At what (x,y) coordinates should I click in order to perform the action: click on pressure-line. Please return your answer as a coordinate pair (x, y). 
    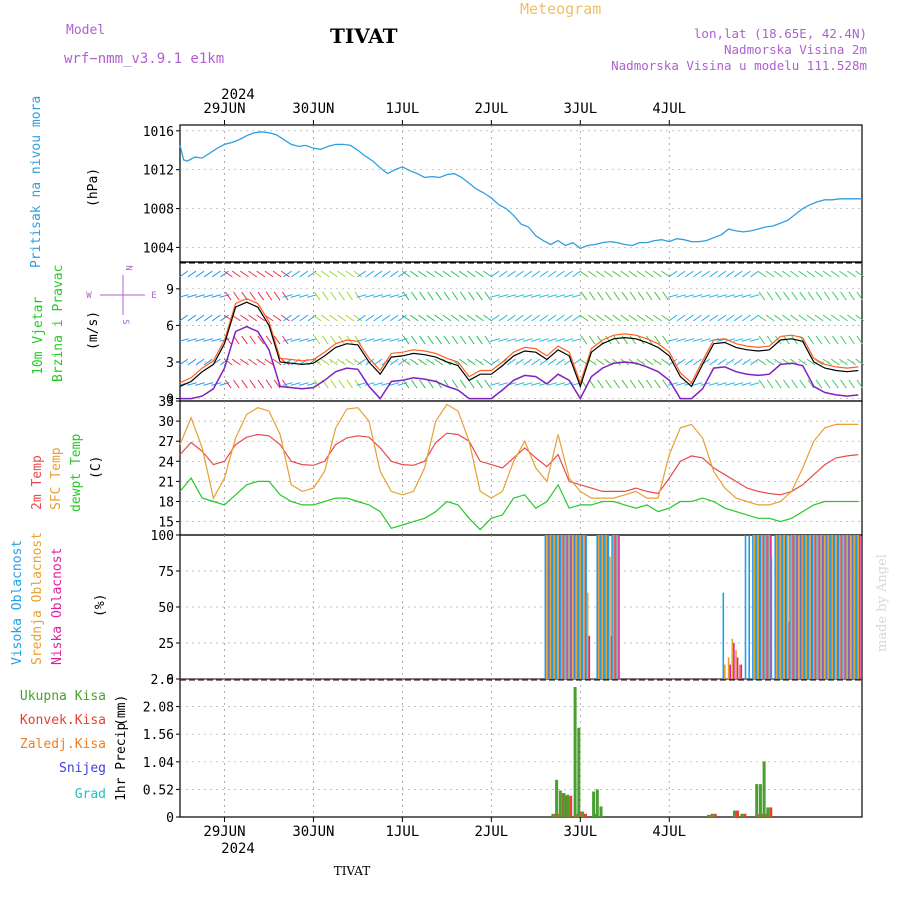
    Looking at the image, I should click on (520, 190).